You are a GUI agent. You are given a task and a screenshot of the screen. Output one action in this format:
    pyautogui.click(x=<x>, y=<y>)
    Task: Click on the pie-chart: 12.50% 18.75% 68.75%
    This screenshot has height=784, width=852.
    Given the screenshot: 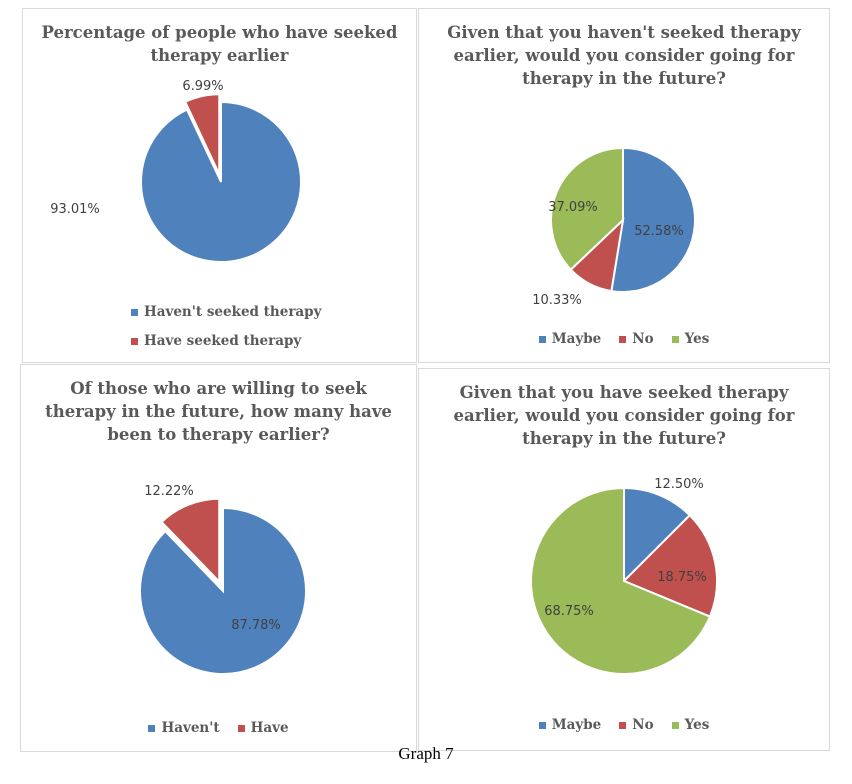 What is the action you would take?
    pyautogui.click(x=624, y=576)
    